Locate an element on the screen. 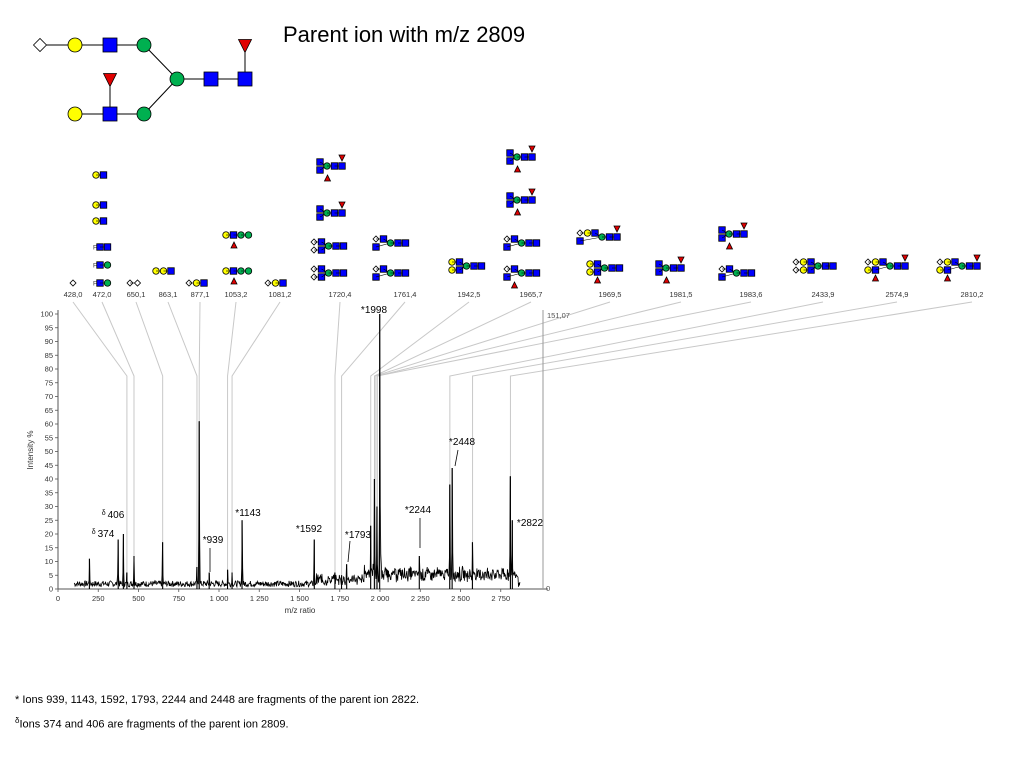  peak-annotation: *1592 is located at coordinates (309, 529).